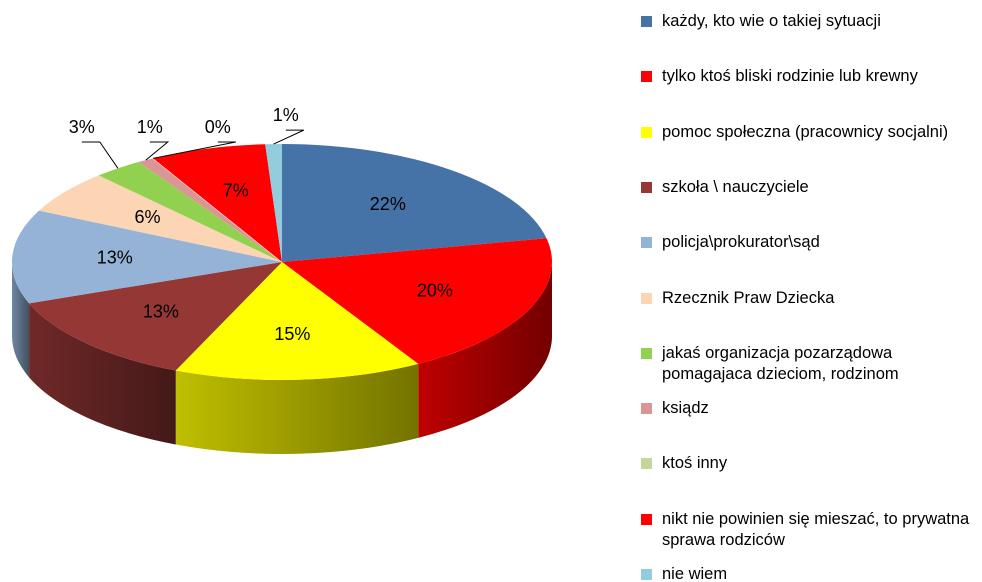  I want to click on legend-label: pomoc społeczna (pracownicy socjalni), so click(805, 131).